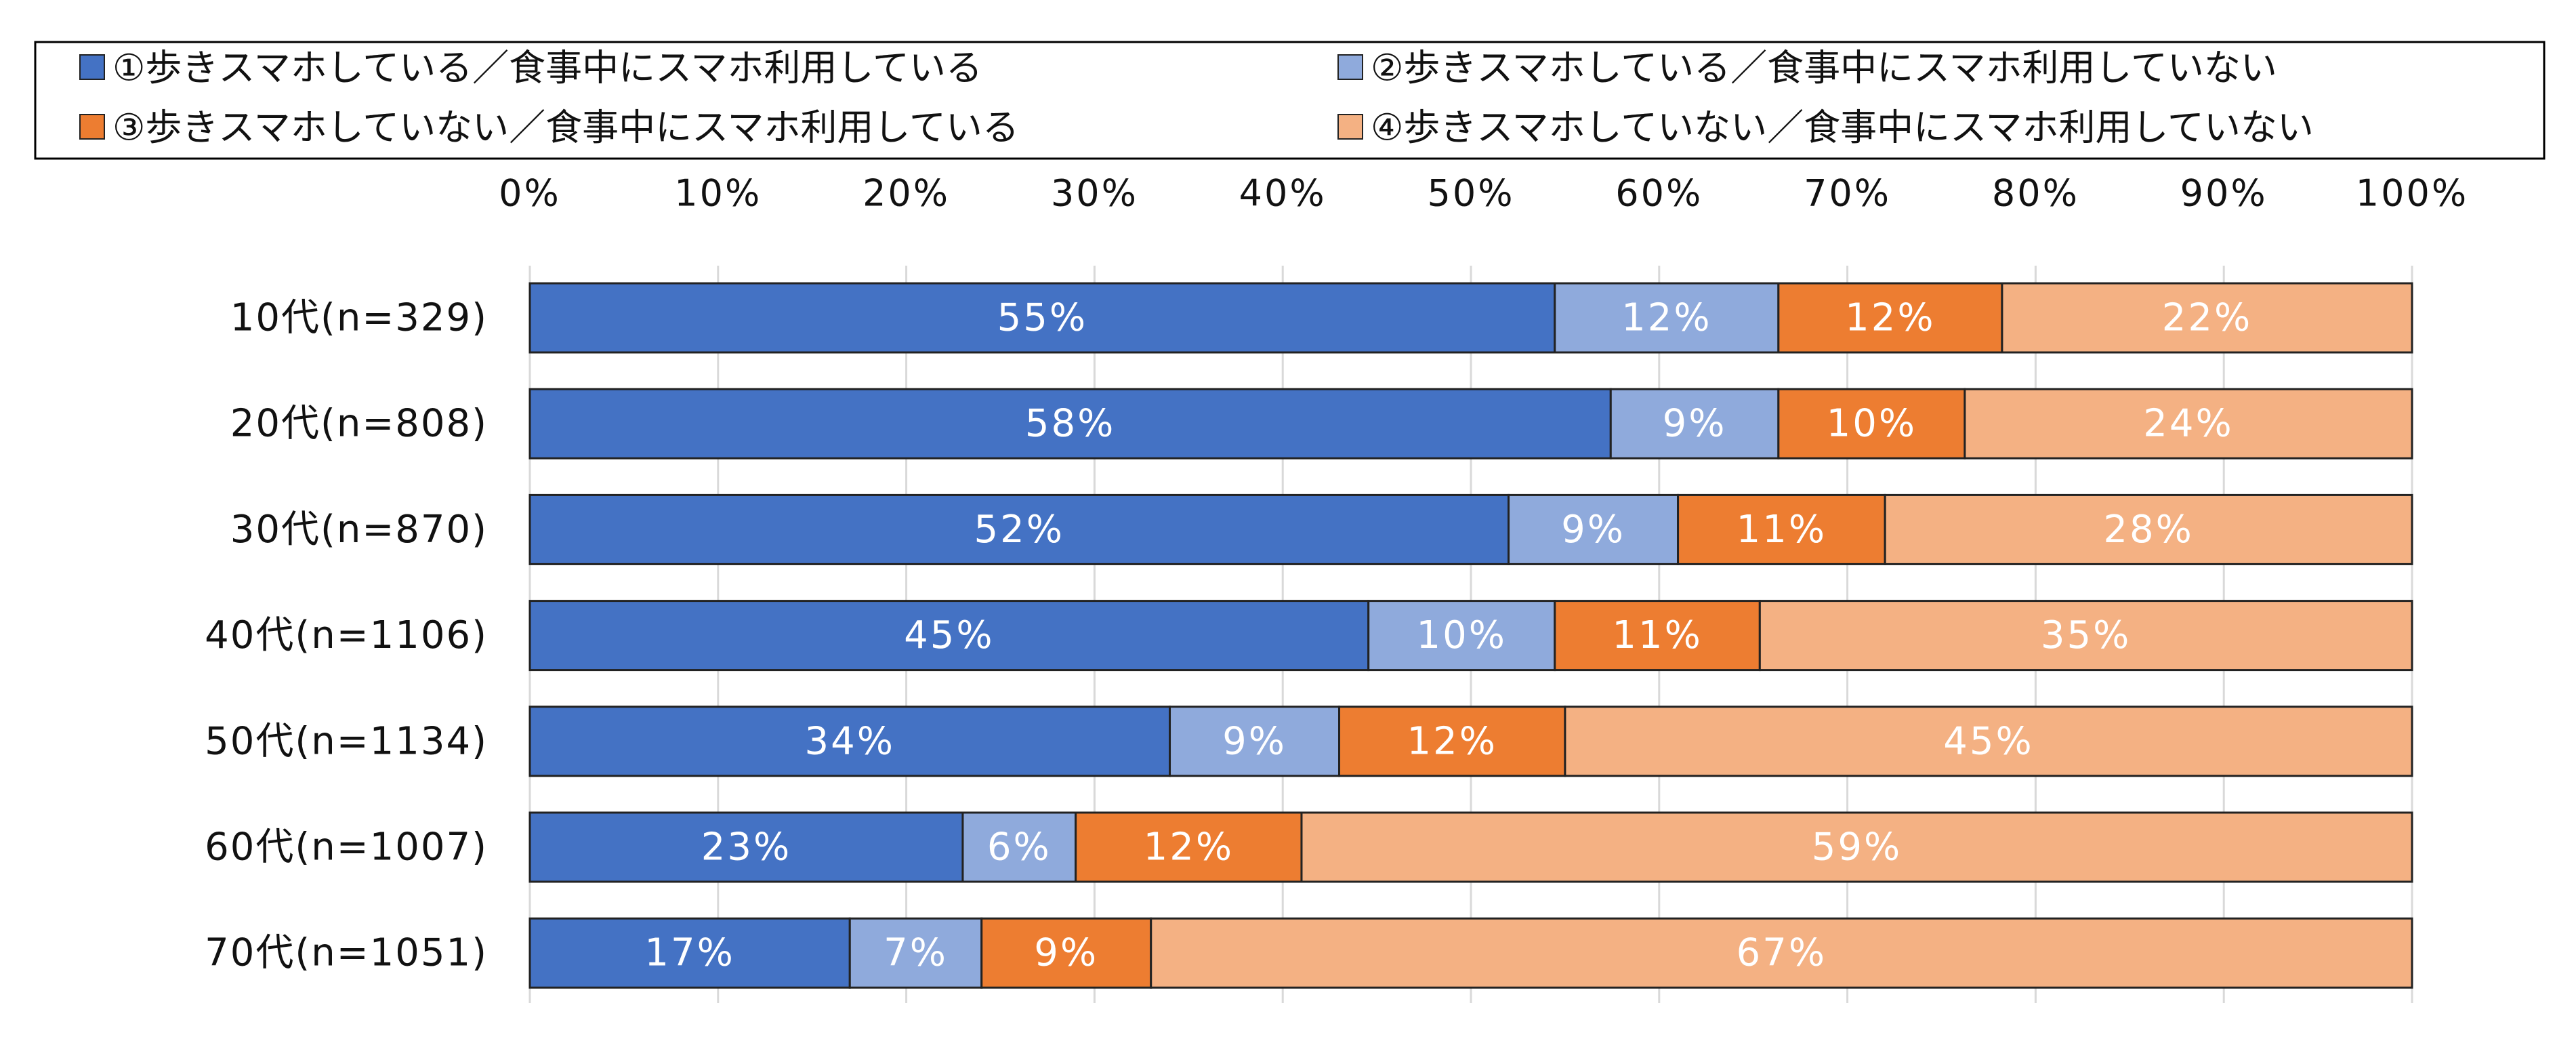  Describe the element at coordinates (1094, 193) in the screenshot. I see `x-tick-label: 30%` at that location.